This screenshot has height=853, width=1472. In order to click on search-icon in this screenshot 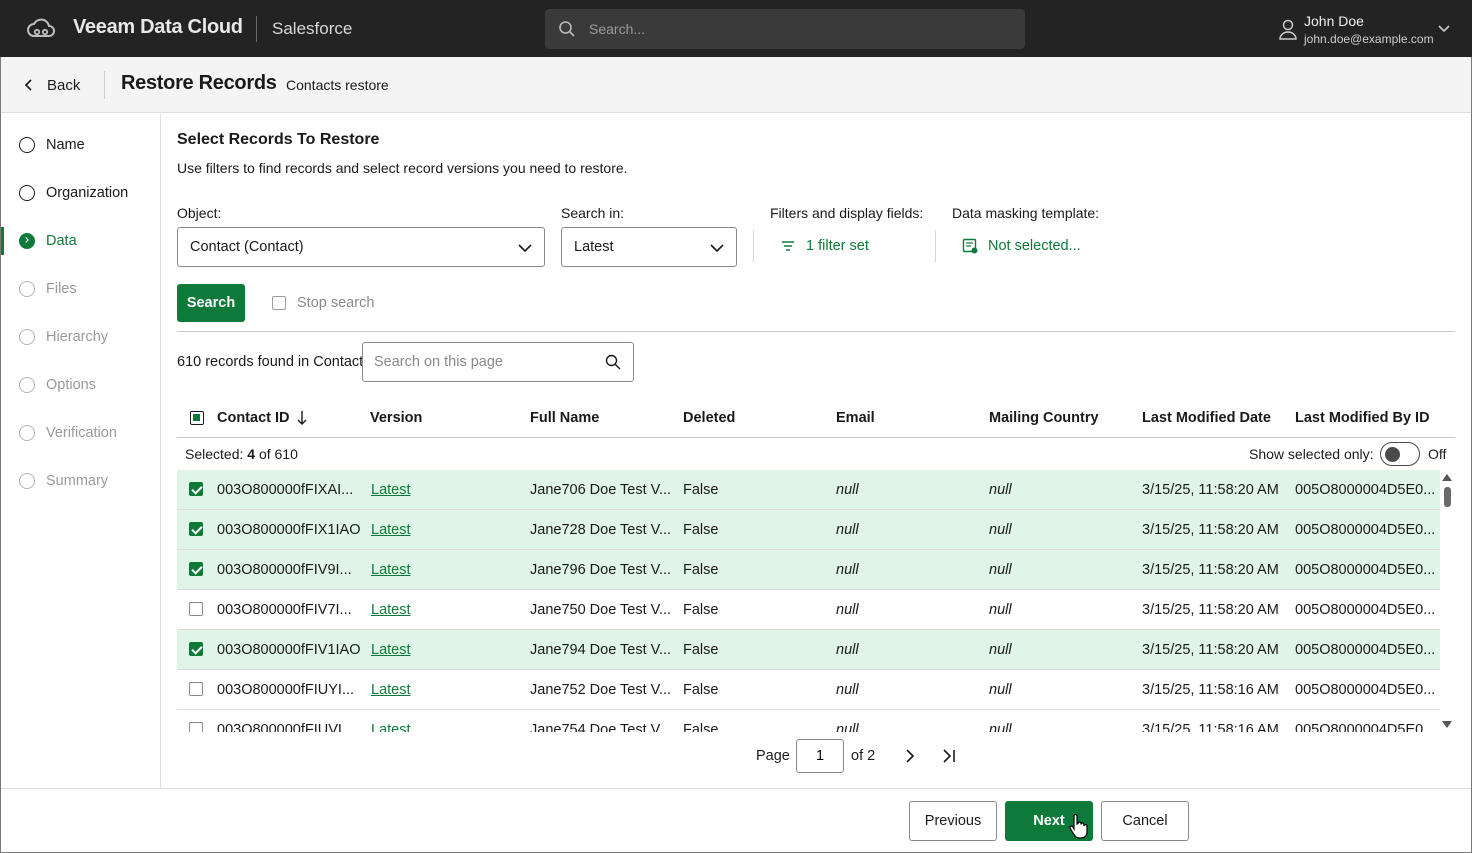, I will do `click(613, 362)`.